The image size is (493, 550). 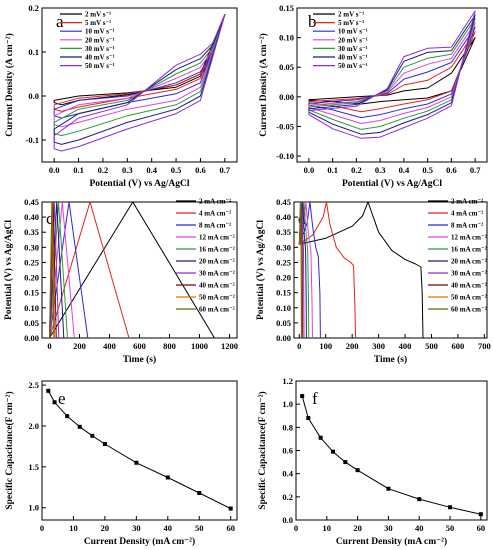 I want to click on panel-b-legend-label: 10 mV s⁻¹, so click(x=353, y=32).